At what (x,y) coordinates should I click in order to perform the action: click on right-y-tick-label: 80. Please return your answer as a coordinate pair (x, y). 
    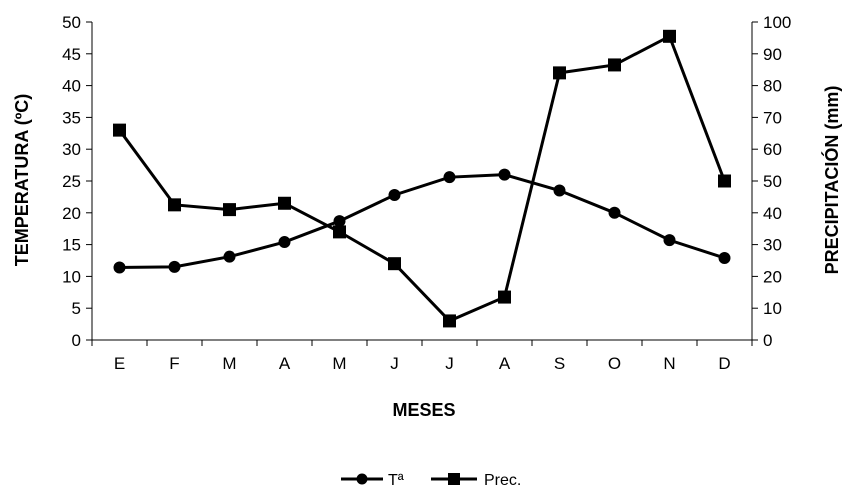
    Looking at the image, I should click on (772, 86).